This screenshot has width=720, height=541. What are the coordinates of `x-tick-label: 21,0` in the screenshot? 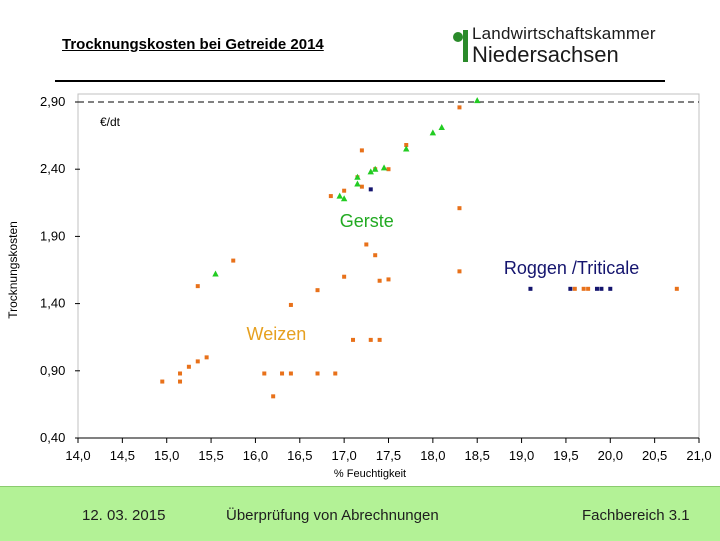 It's located at (698, 455).